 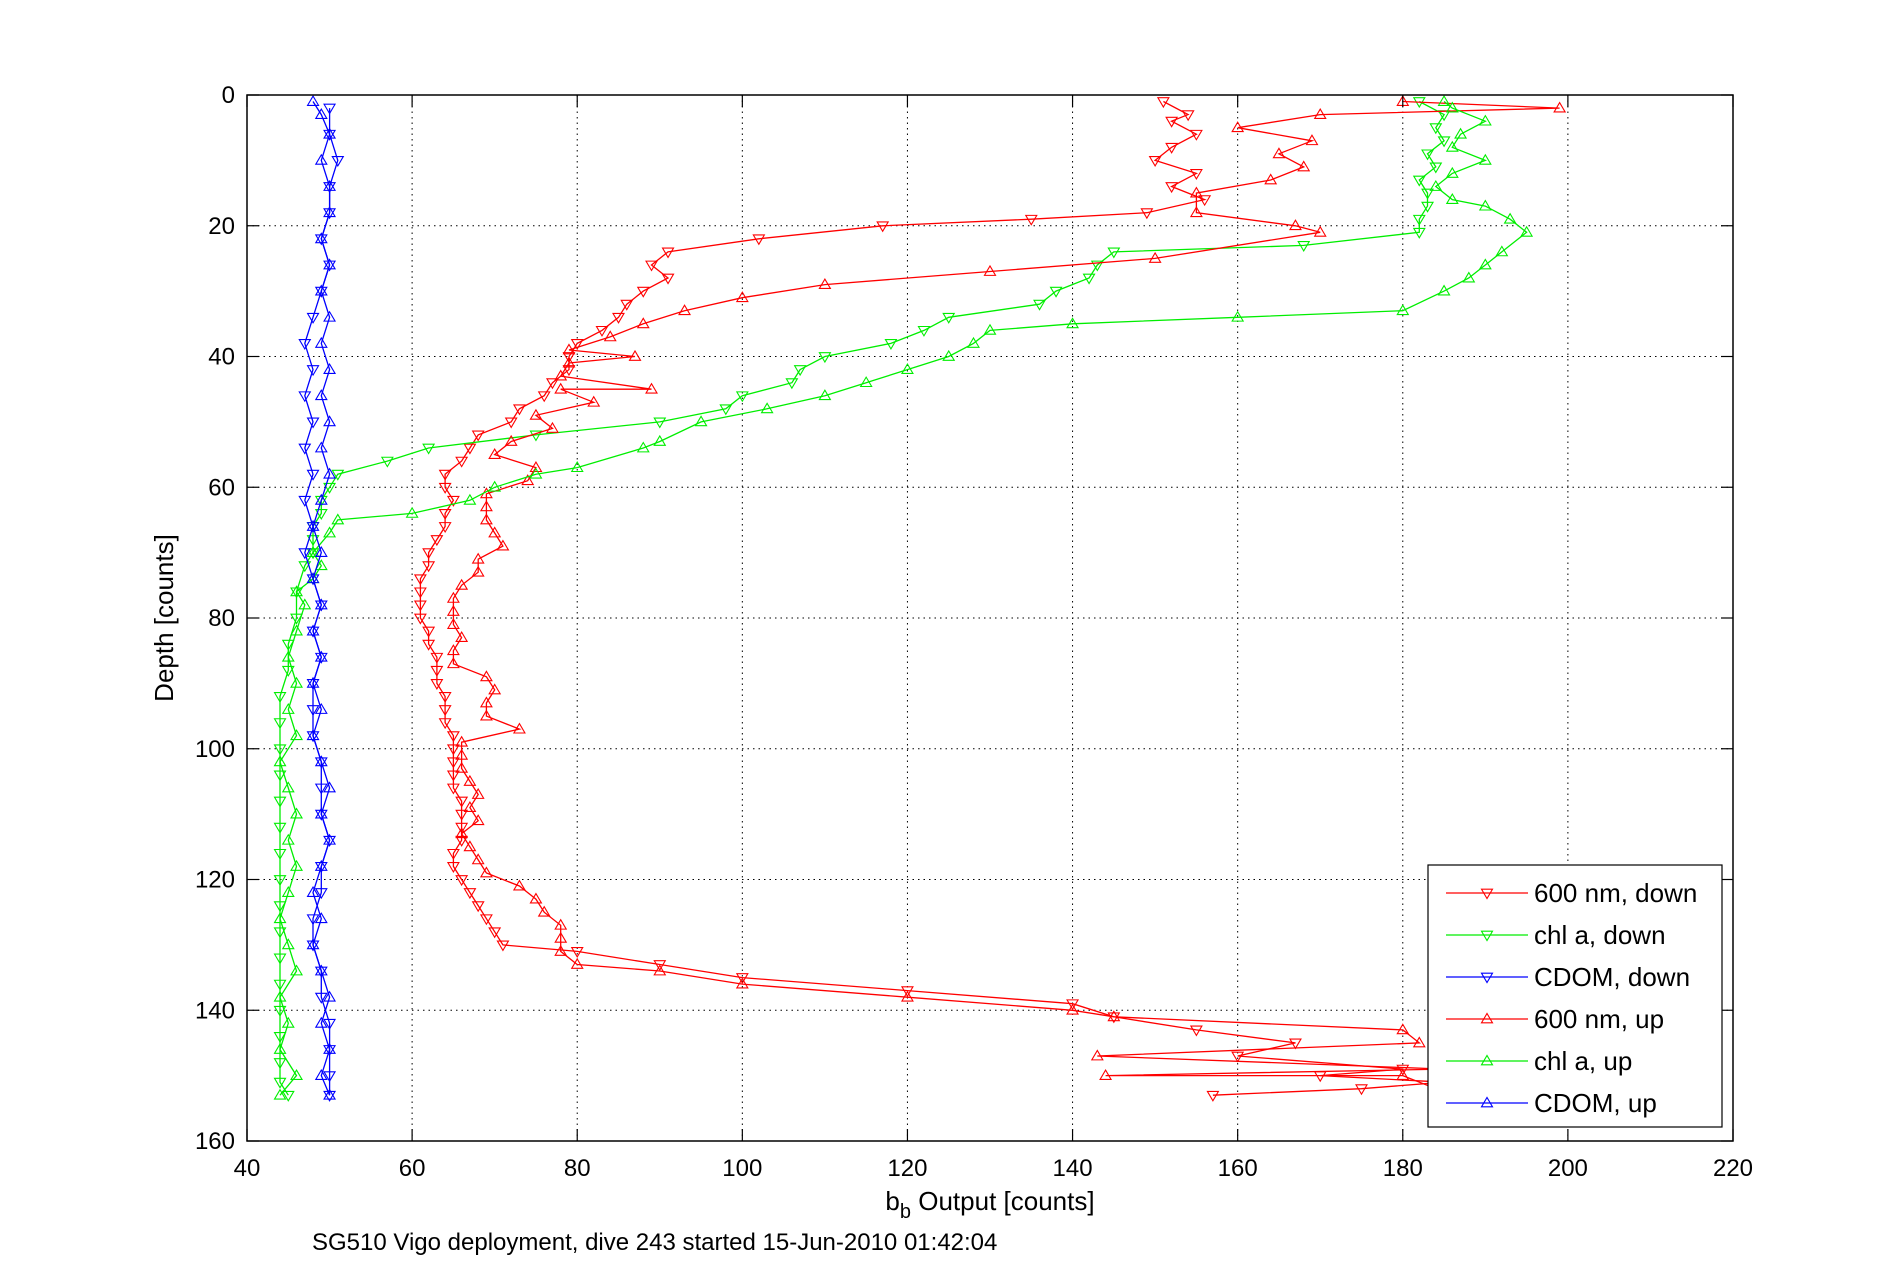 What do you see at coordinates (215, 1141) in the screenshot?
I see `y-tick-label: 160` at bounding box center [215, 1141].